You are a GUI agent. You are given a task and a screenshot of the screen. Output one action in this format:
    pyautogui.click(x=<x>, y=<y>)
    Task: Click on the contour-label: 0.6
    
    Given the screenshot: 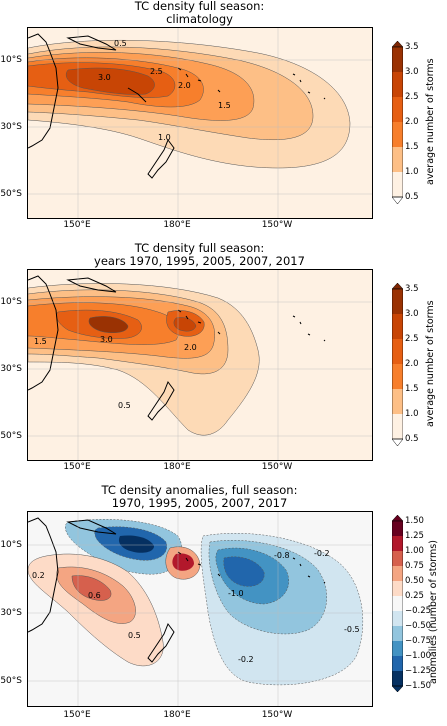 What is the action you would take?
    pyautogui.click(x=94, y=595)
    